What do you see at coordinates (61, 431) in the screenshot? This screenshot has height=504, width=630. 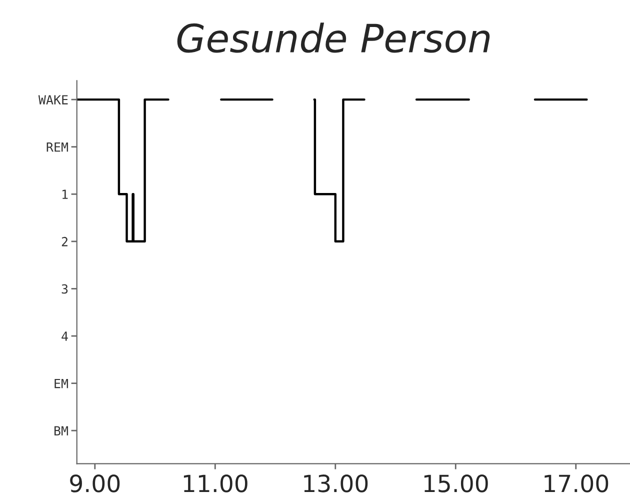 I see `y-tick-label: BM` at bounding box center [61, 431].